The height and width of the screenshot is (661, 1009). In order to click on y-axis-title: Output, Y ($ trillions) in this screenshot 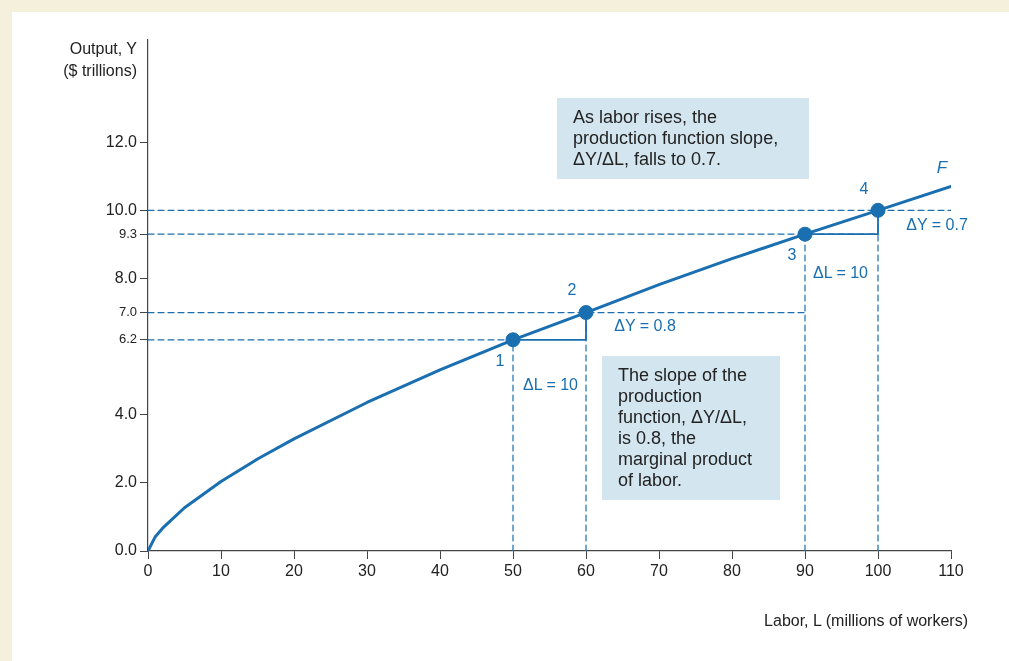, I will do `click(100, 60)`.